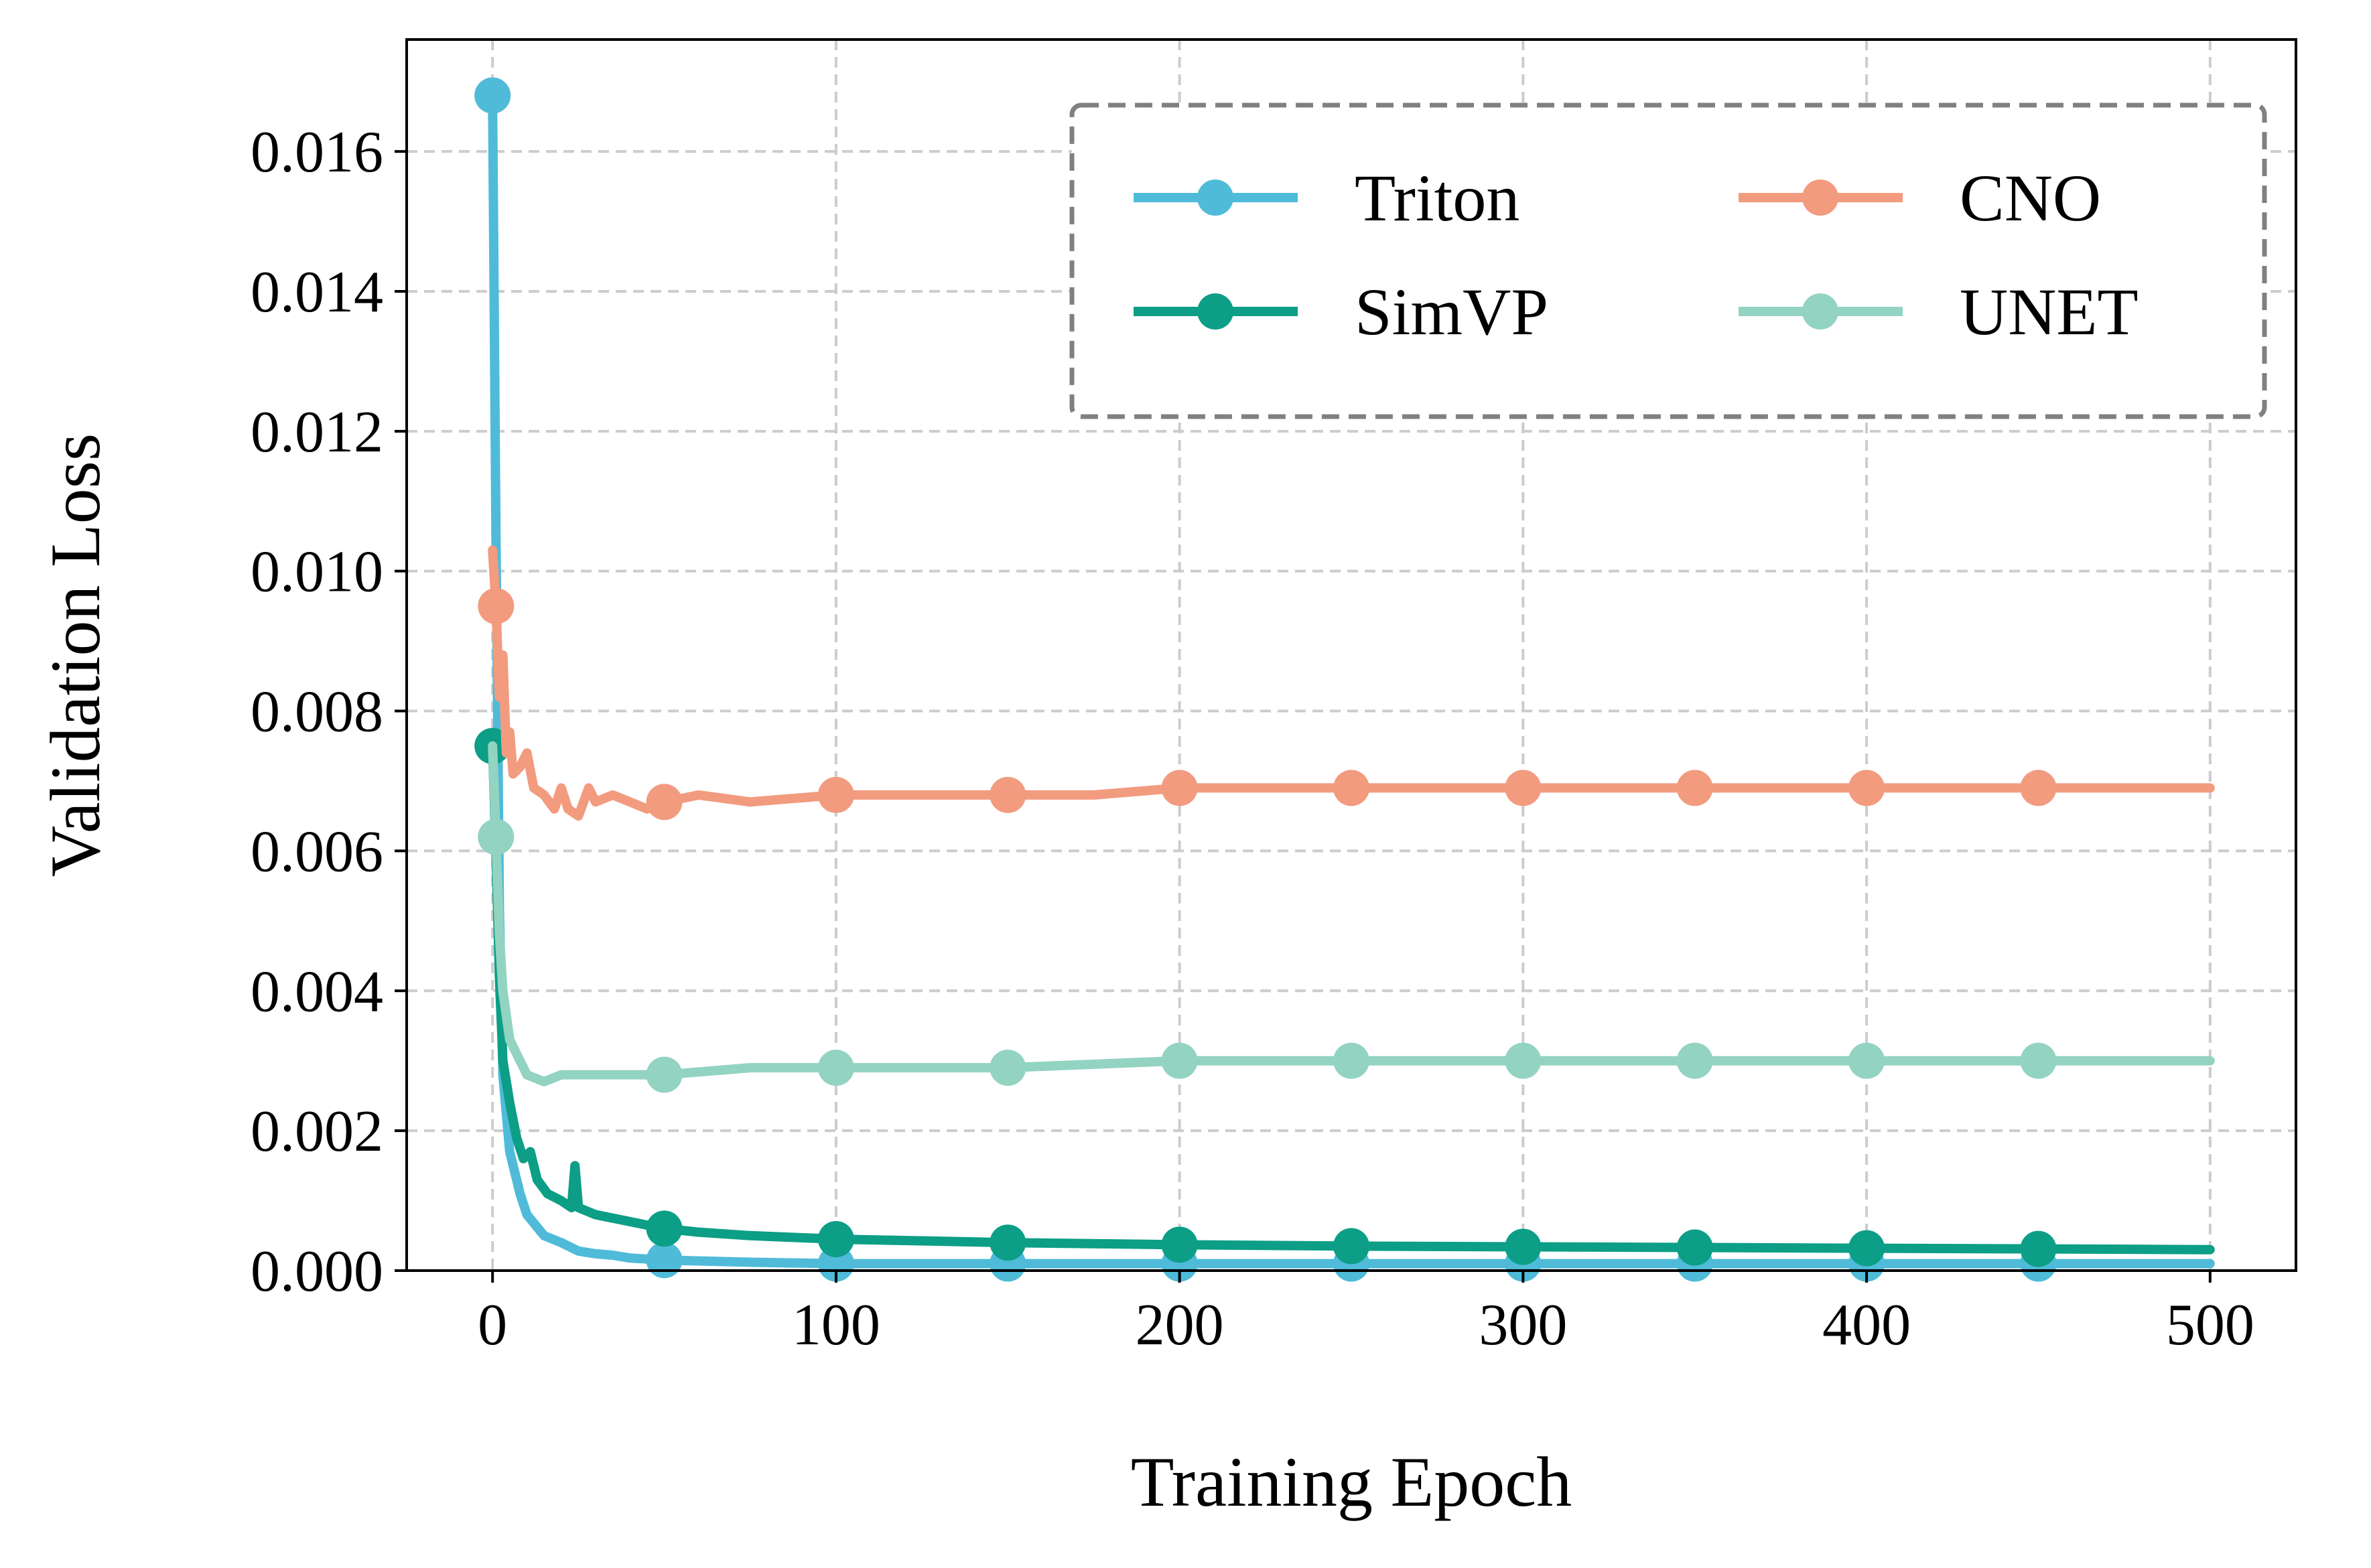 This screenshot has width=2371, height=1568. I want to click on legend-label-simvp: SimVP, so click(1452, 312).